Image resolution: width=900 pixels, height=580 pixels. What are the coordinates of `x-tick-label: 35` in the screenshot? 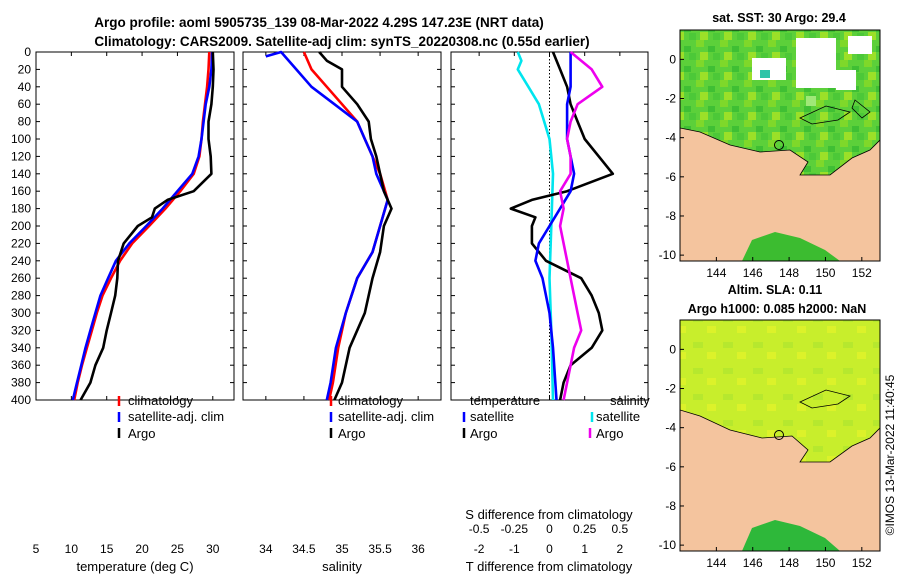 It's located at (342, 549).